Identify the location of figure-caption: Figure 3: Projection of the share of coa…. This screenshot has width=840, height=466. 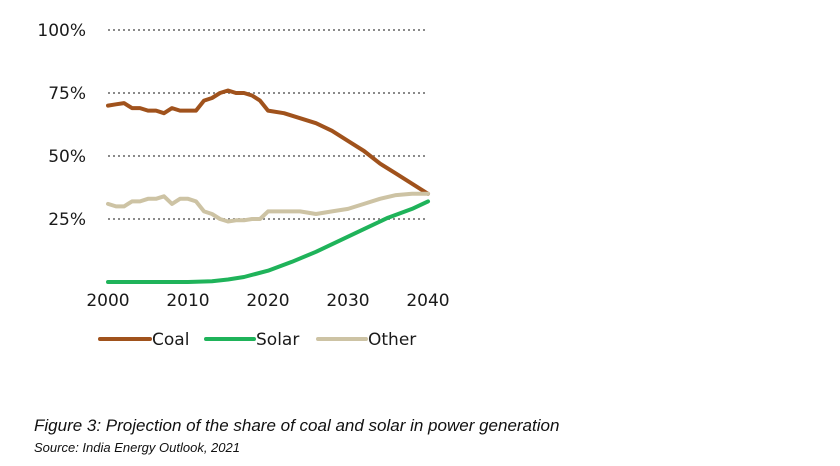
(297, 425).